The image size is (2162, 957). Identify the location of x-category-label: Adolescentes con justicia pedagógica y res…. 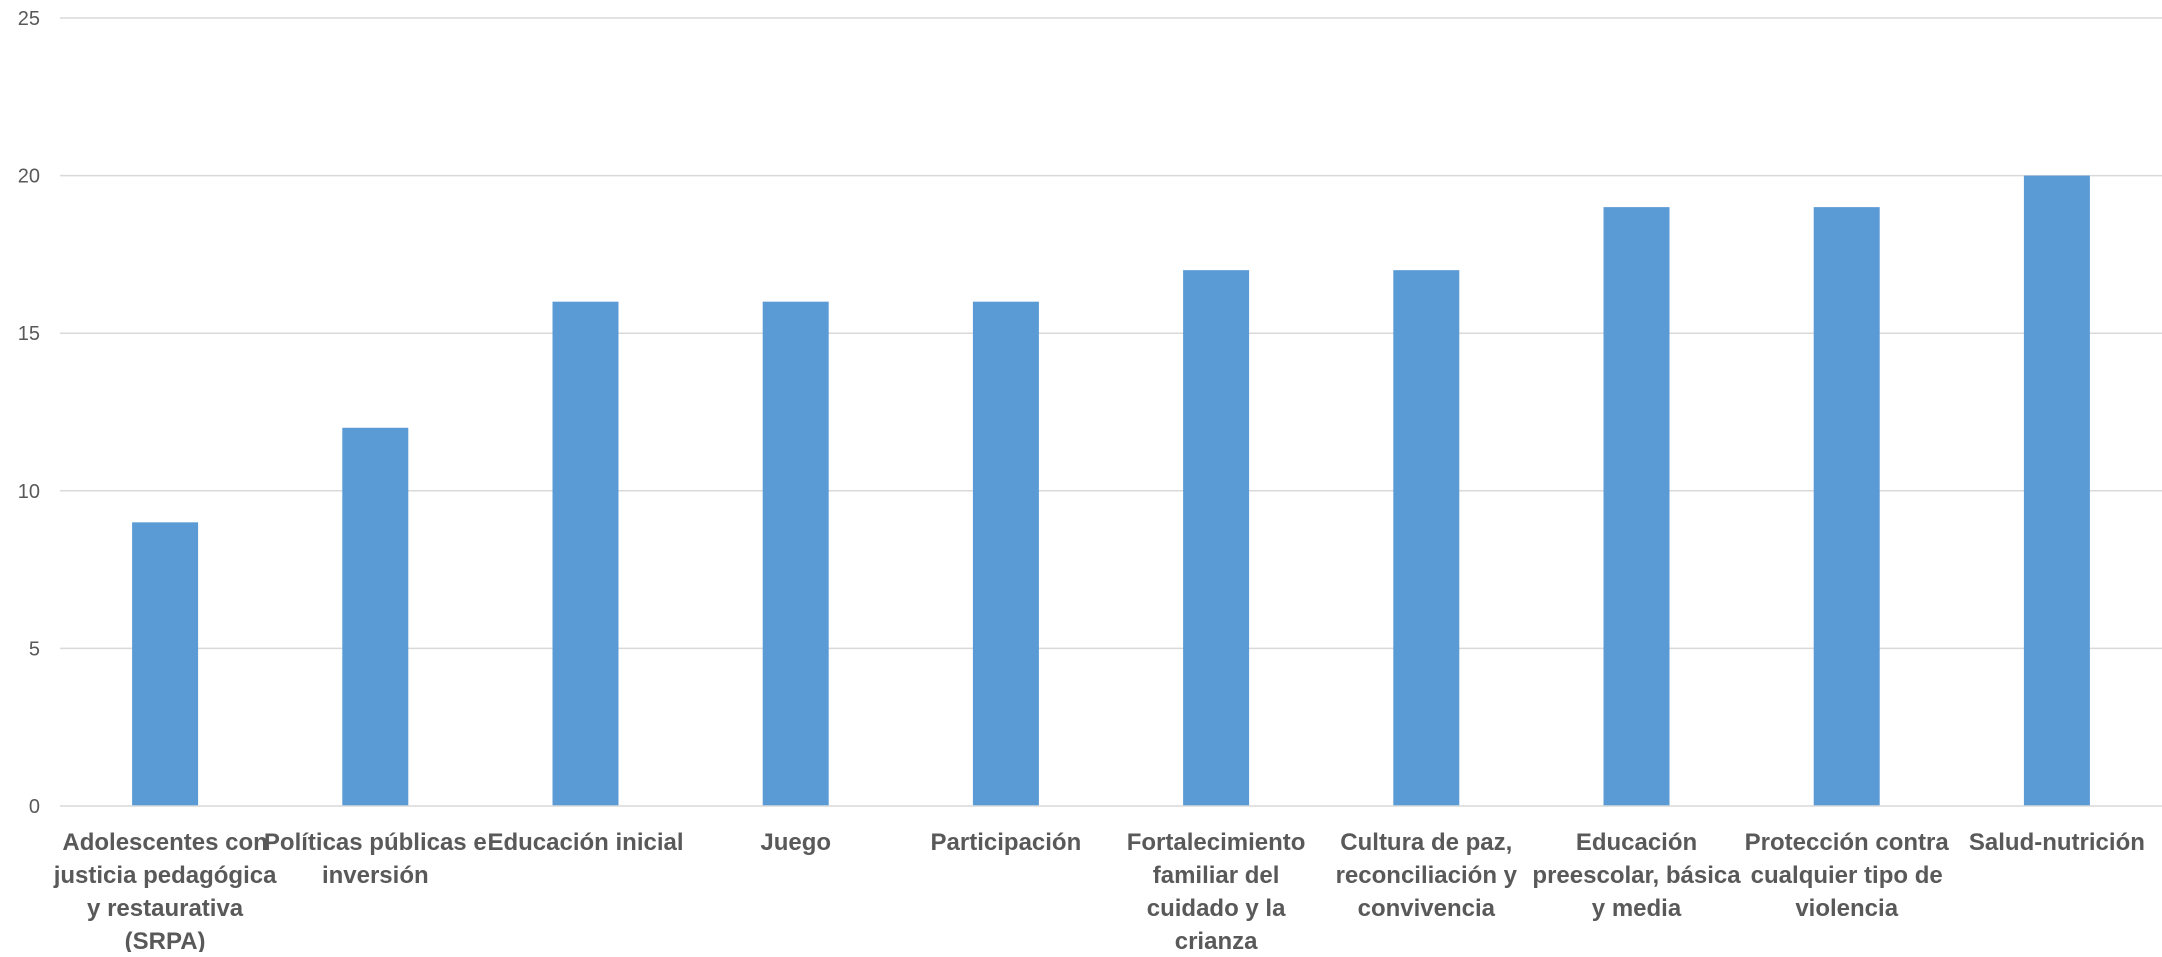
(165, 890).